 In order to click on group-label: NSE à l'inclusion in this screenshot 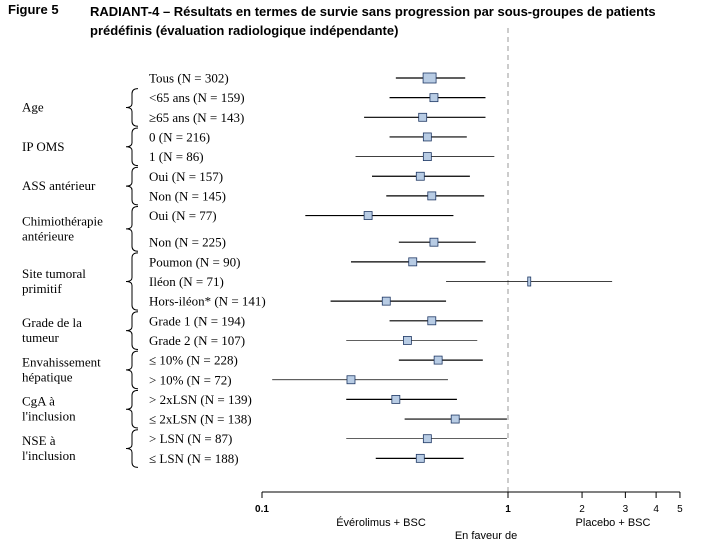, I will do `click(49, 448)`.